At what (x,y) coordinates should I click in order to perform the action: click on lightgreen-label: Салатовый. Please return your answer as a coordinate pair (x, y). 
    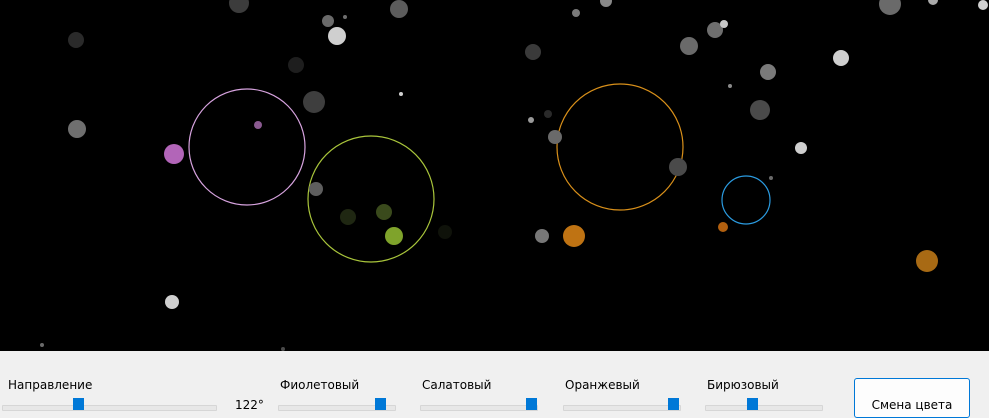
    Looking at the image, I should click on (457, 385).